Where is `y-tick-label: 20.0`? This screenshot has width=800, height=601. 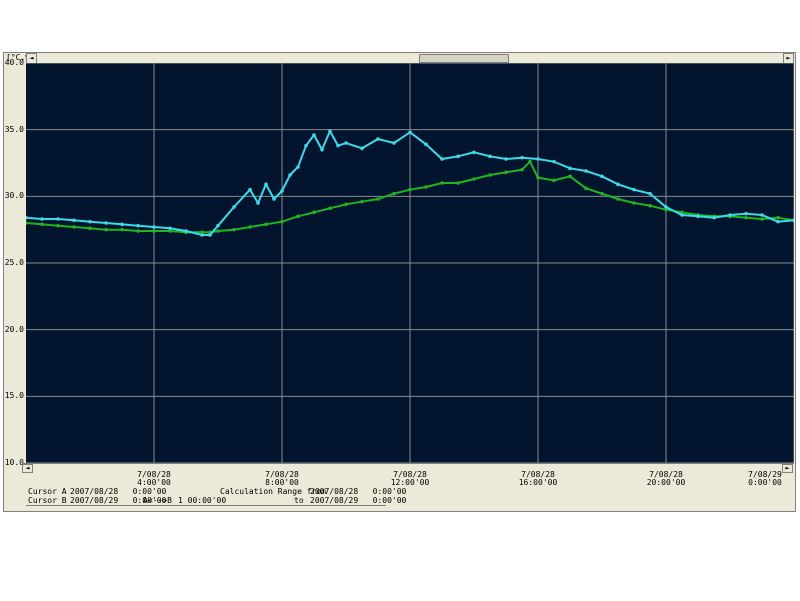
y-tick-label: 20.0 is located at coordinates (14, 329).